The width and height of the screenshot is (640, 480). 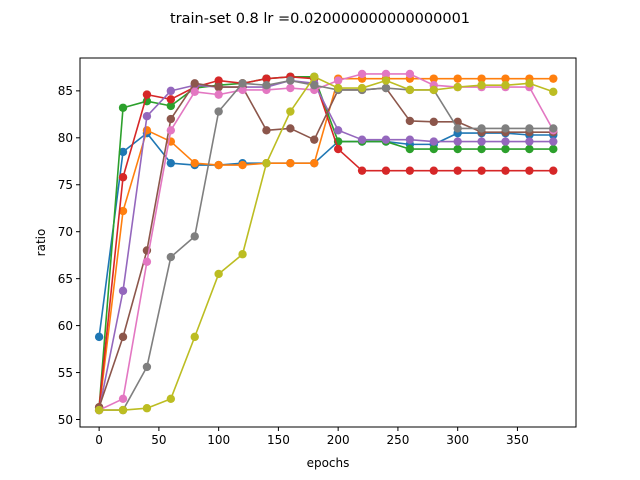 What do you see at coordinates (457, 440) in the screenshot?
I see `x-tick-label: 300` at bounding box center [457, 440].